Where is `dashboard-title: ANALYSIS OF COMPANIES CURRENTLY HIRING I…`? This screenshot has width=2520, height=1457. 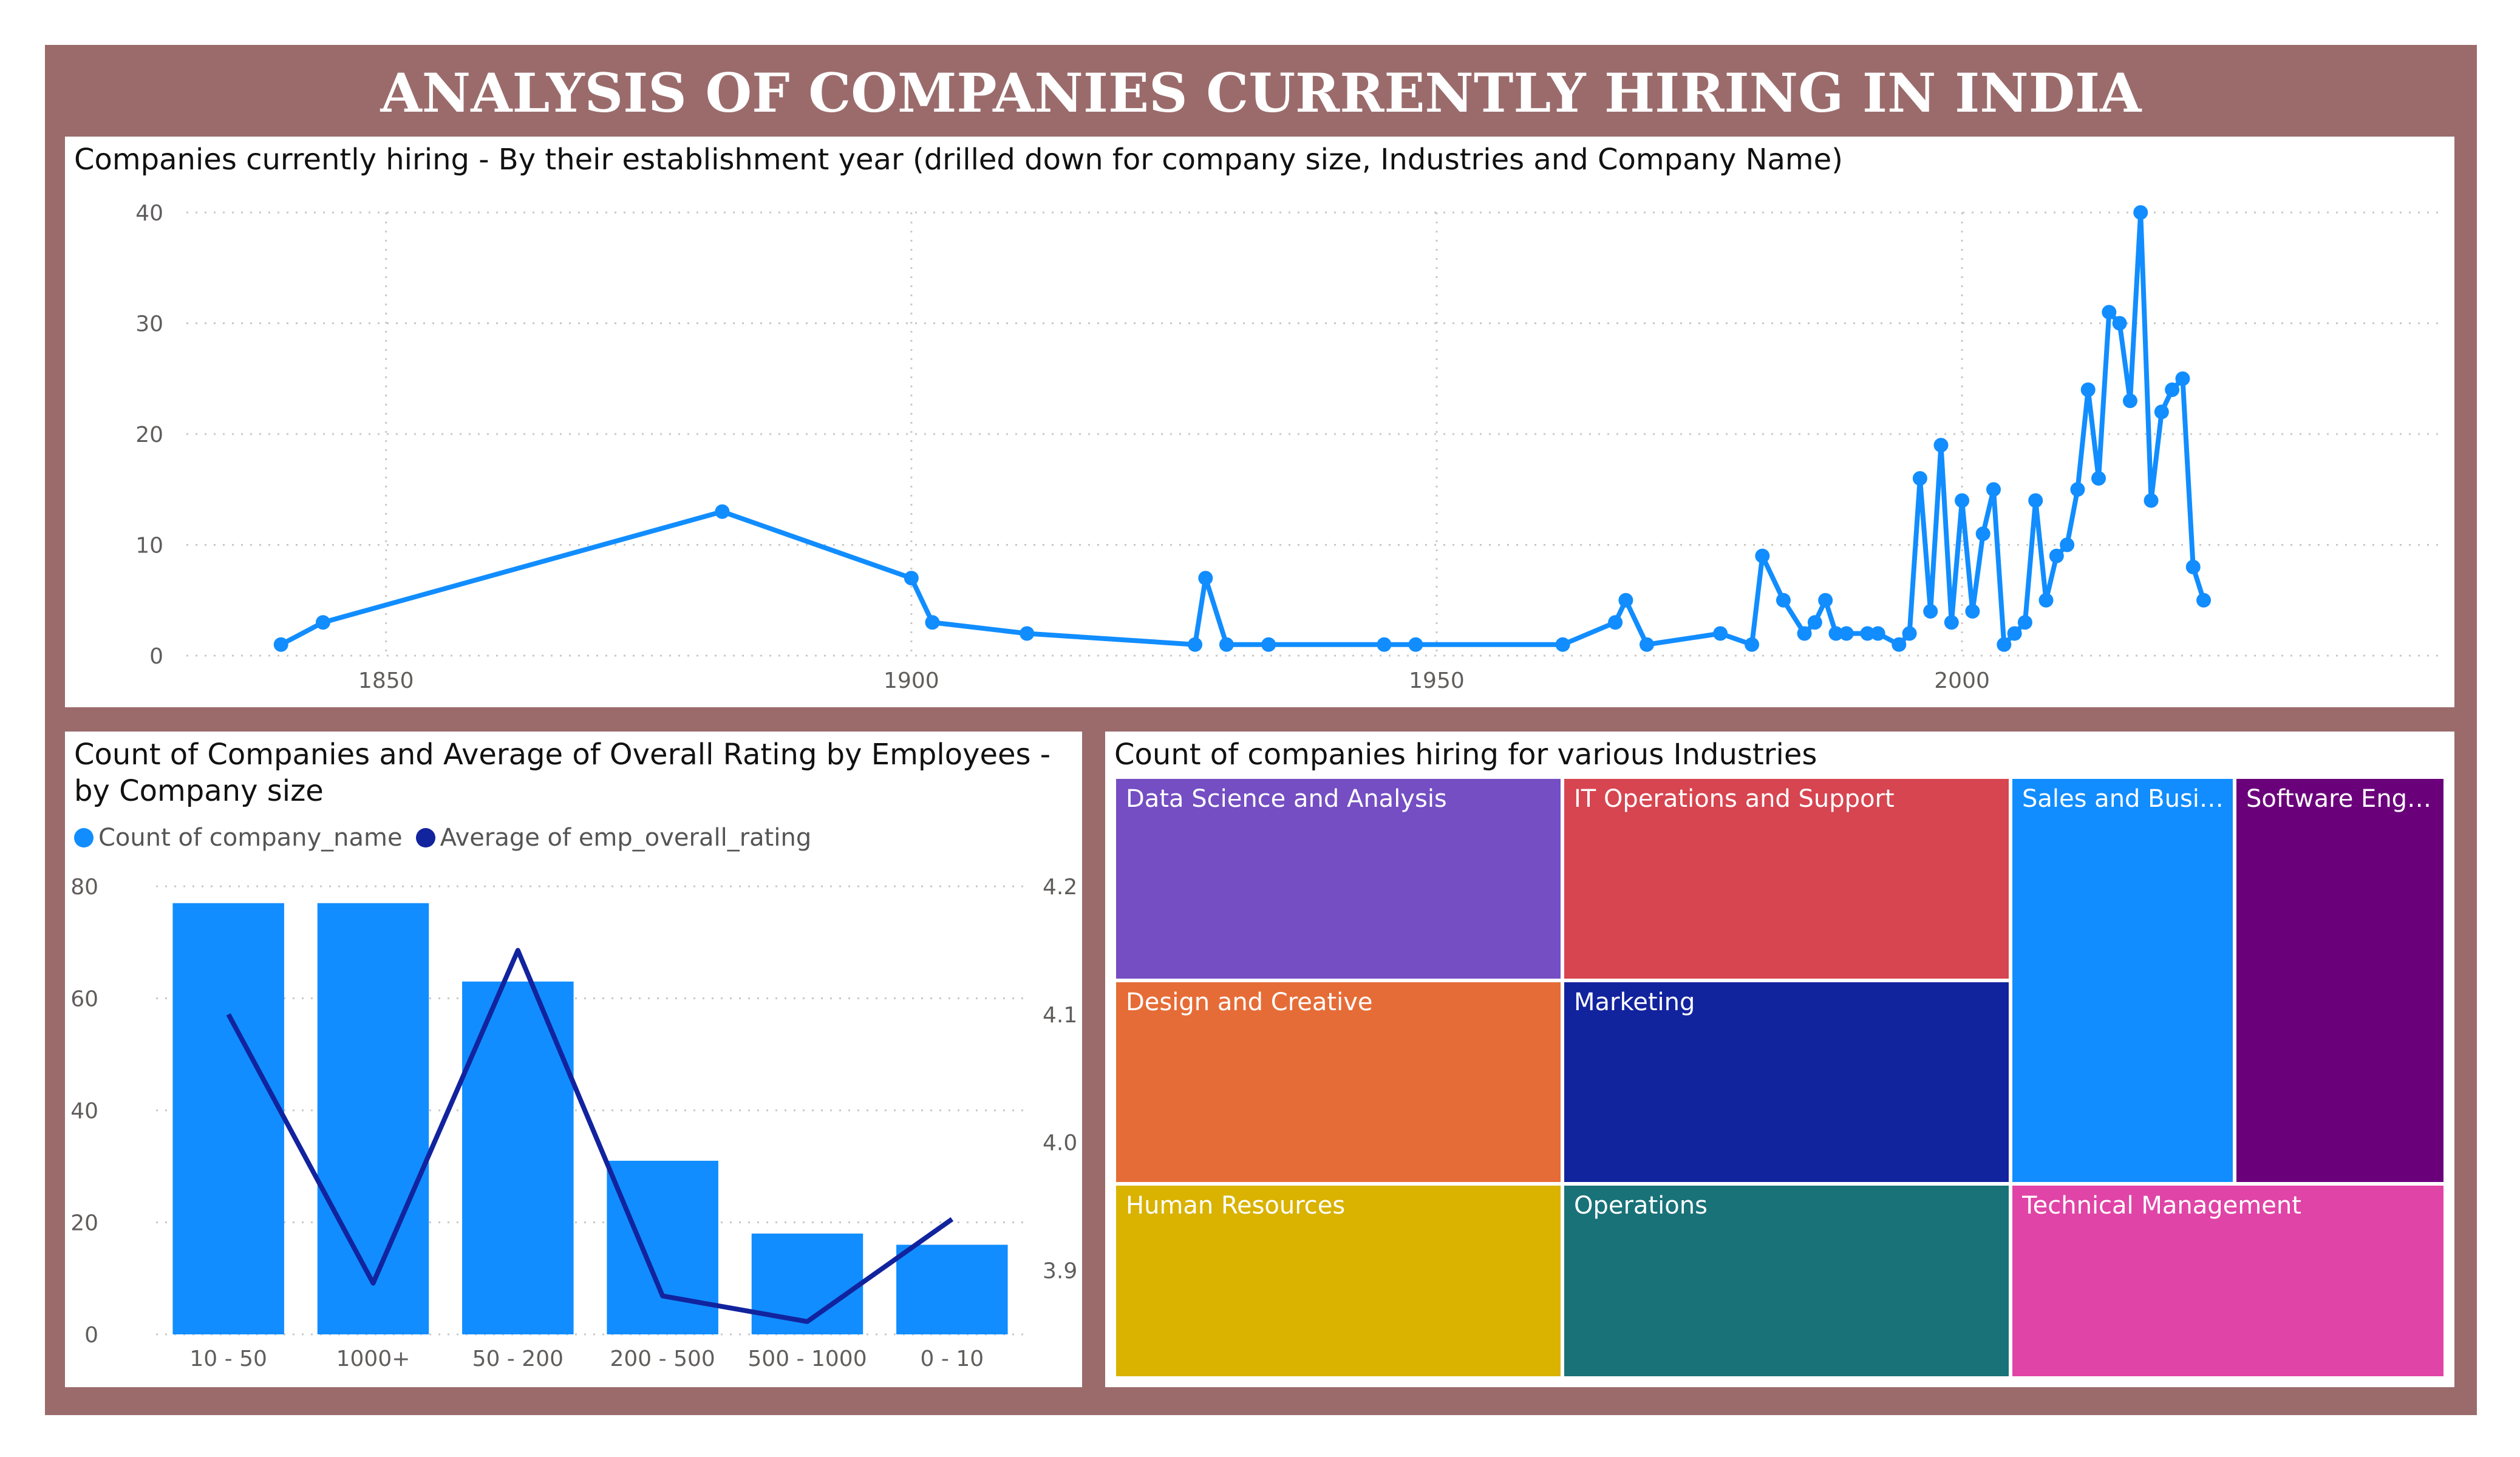
dashboard-title: ANALYSIS OF COMPANIES CURRENTLY HIRING I… is located at coordinates (1261, 92).